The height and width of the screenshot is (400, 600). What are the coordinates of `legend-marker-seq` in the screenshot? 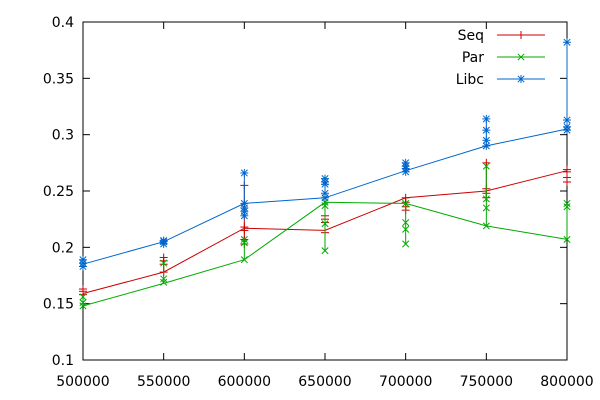 It's located at (521, 35).